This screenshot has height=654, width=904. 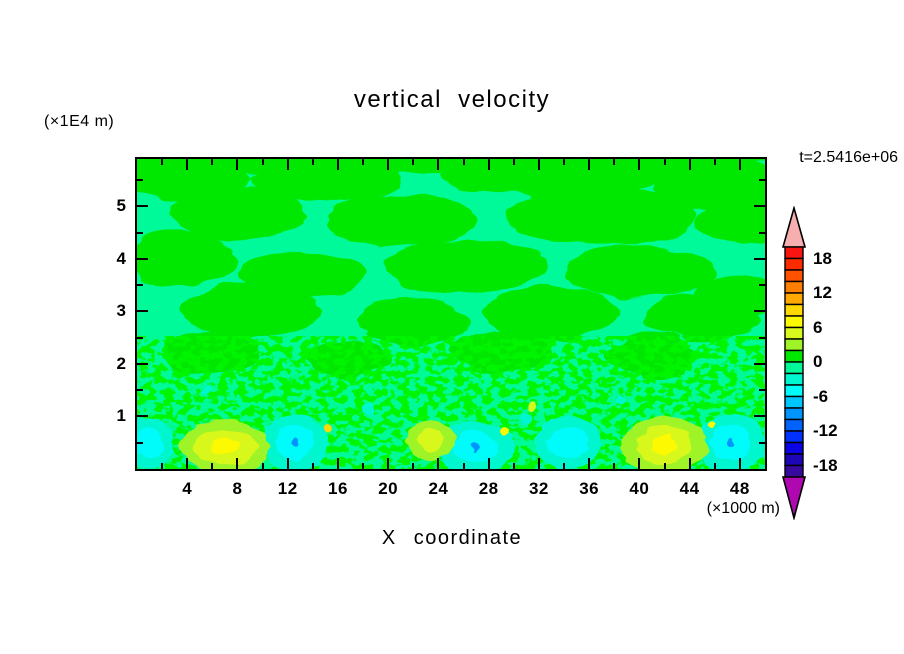 I want to click on x-tick-label: 16, so click(x=337, y=488).